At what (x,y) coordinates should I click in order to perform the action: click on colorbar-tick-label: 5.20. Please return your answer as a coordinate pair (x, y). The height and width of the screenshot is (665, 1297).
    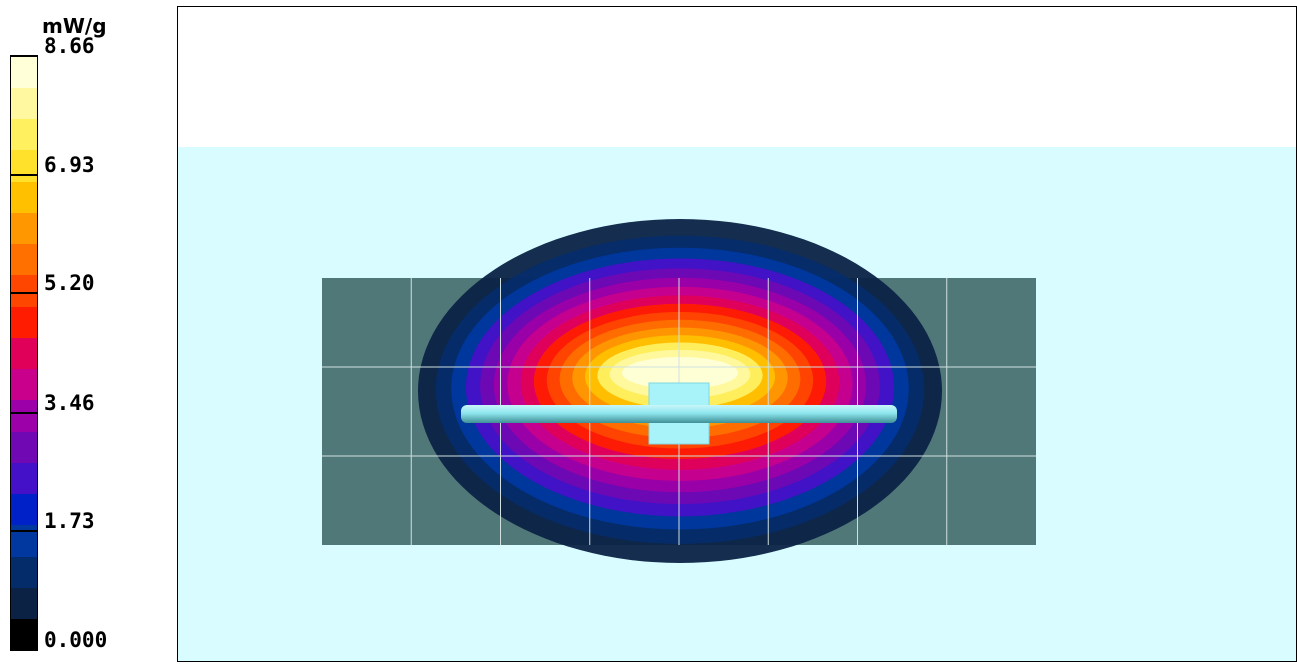
    Looking at the image, I should click on (69, 283).